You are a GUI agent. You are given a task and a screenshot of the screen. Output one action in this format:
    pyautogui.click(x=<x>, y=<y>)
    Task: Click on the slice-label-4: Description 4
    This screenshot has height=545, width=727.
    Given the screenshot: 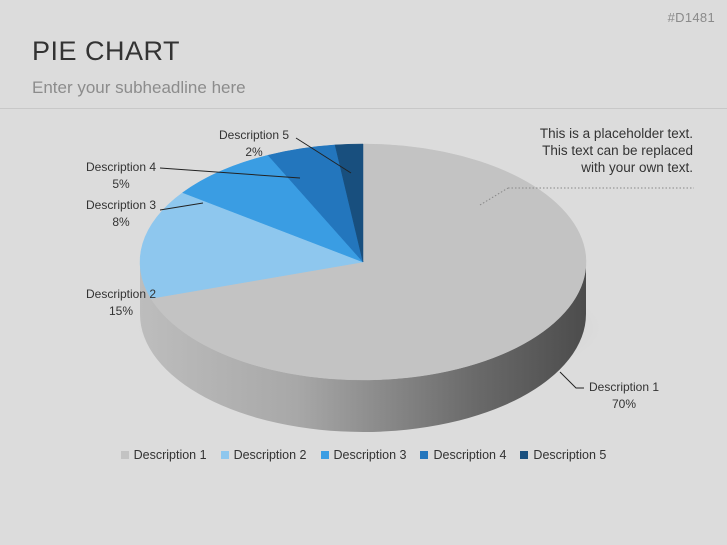 What is the action you would take?
    pyautogui.click(x=121, y=167)
    